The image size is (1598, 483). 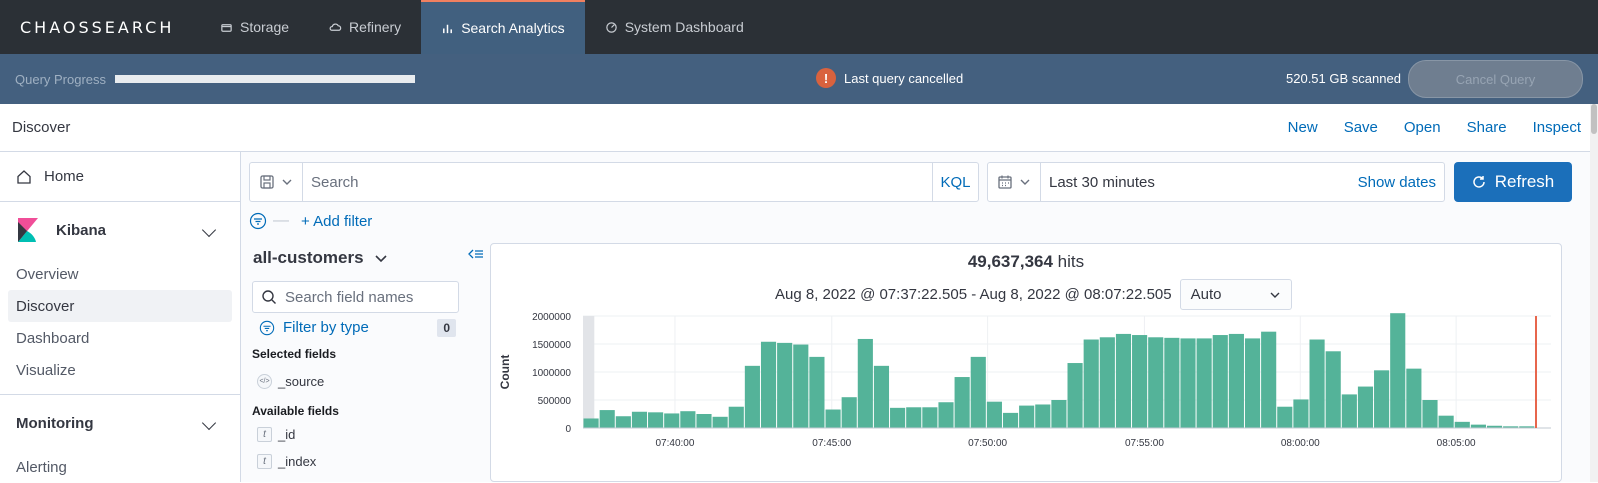 I want to click on source-type-icon: </>, so click(x=264, y=381).